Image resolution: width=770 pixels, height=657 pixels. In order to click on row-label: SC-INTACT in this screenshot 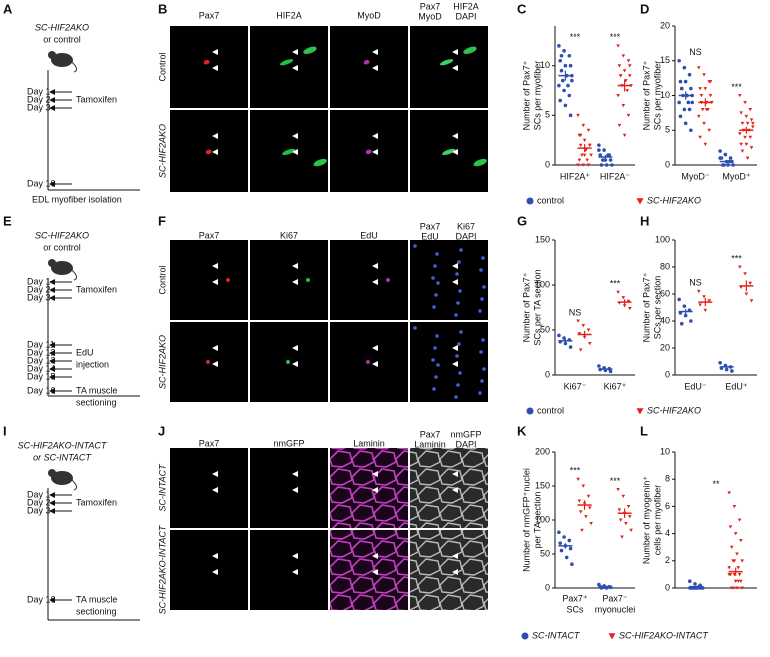, I will do `click(162, 487)`.